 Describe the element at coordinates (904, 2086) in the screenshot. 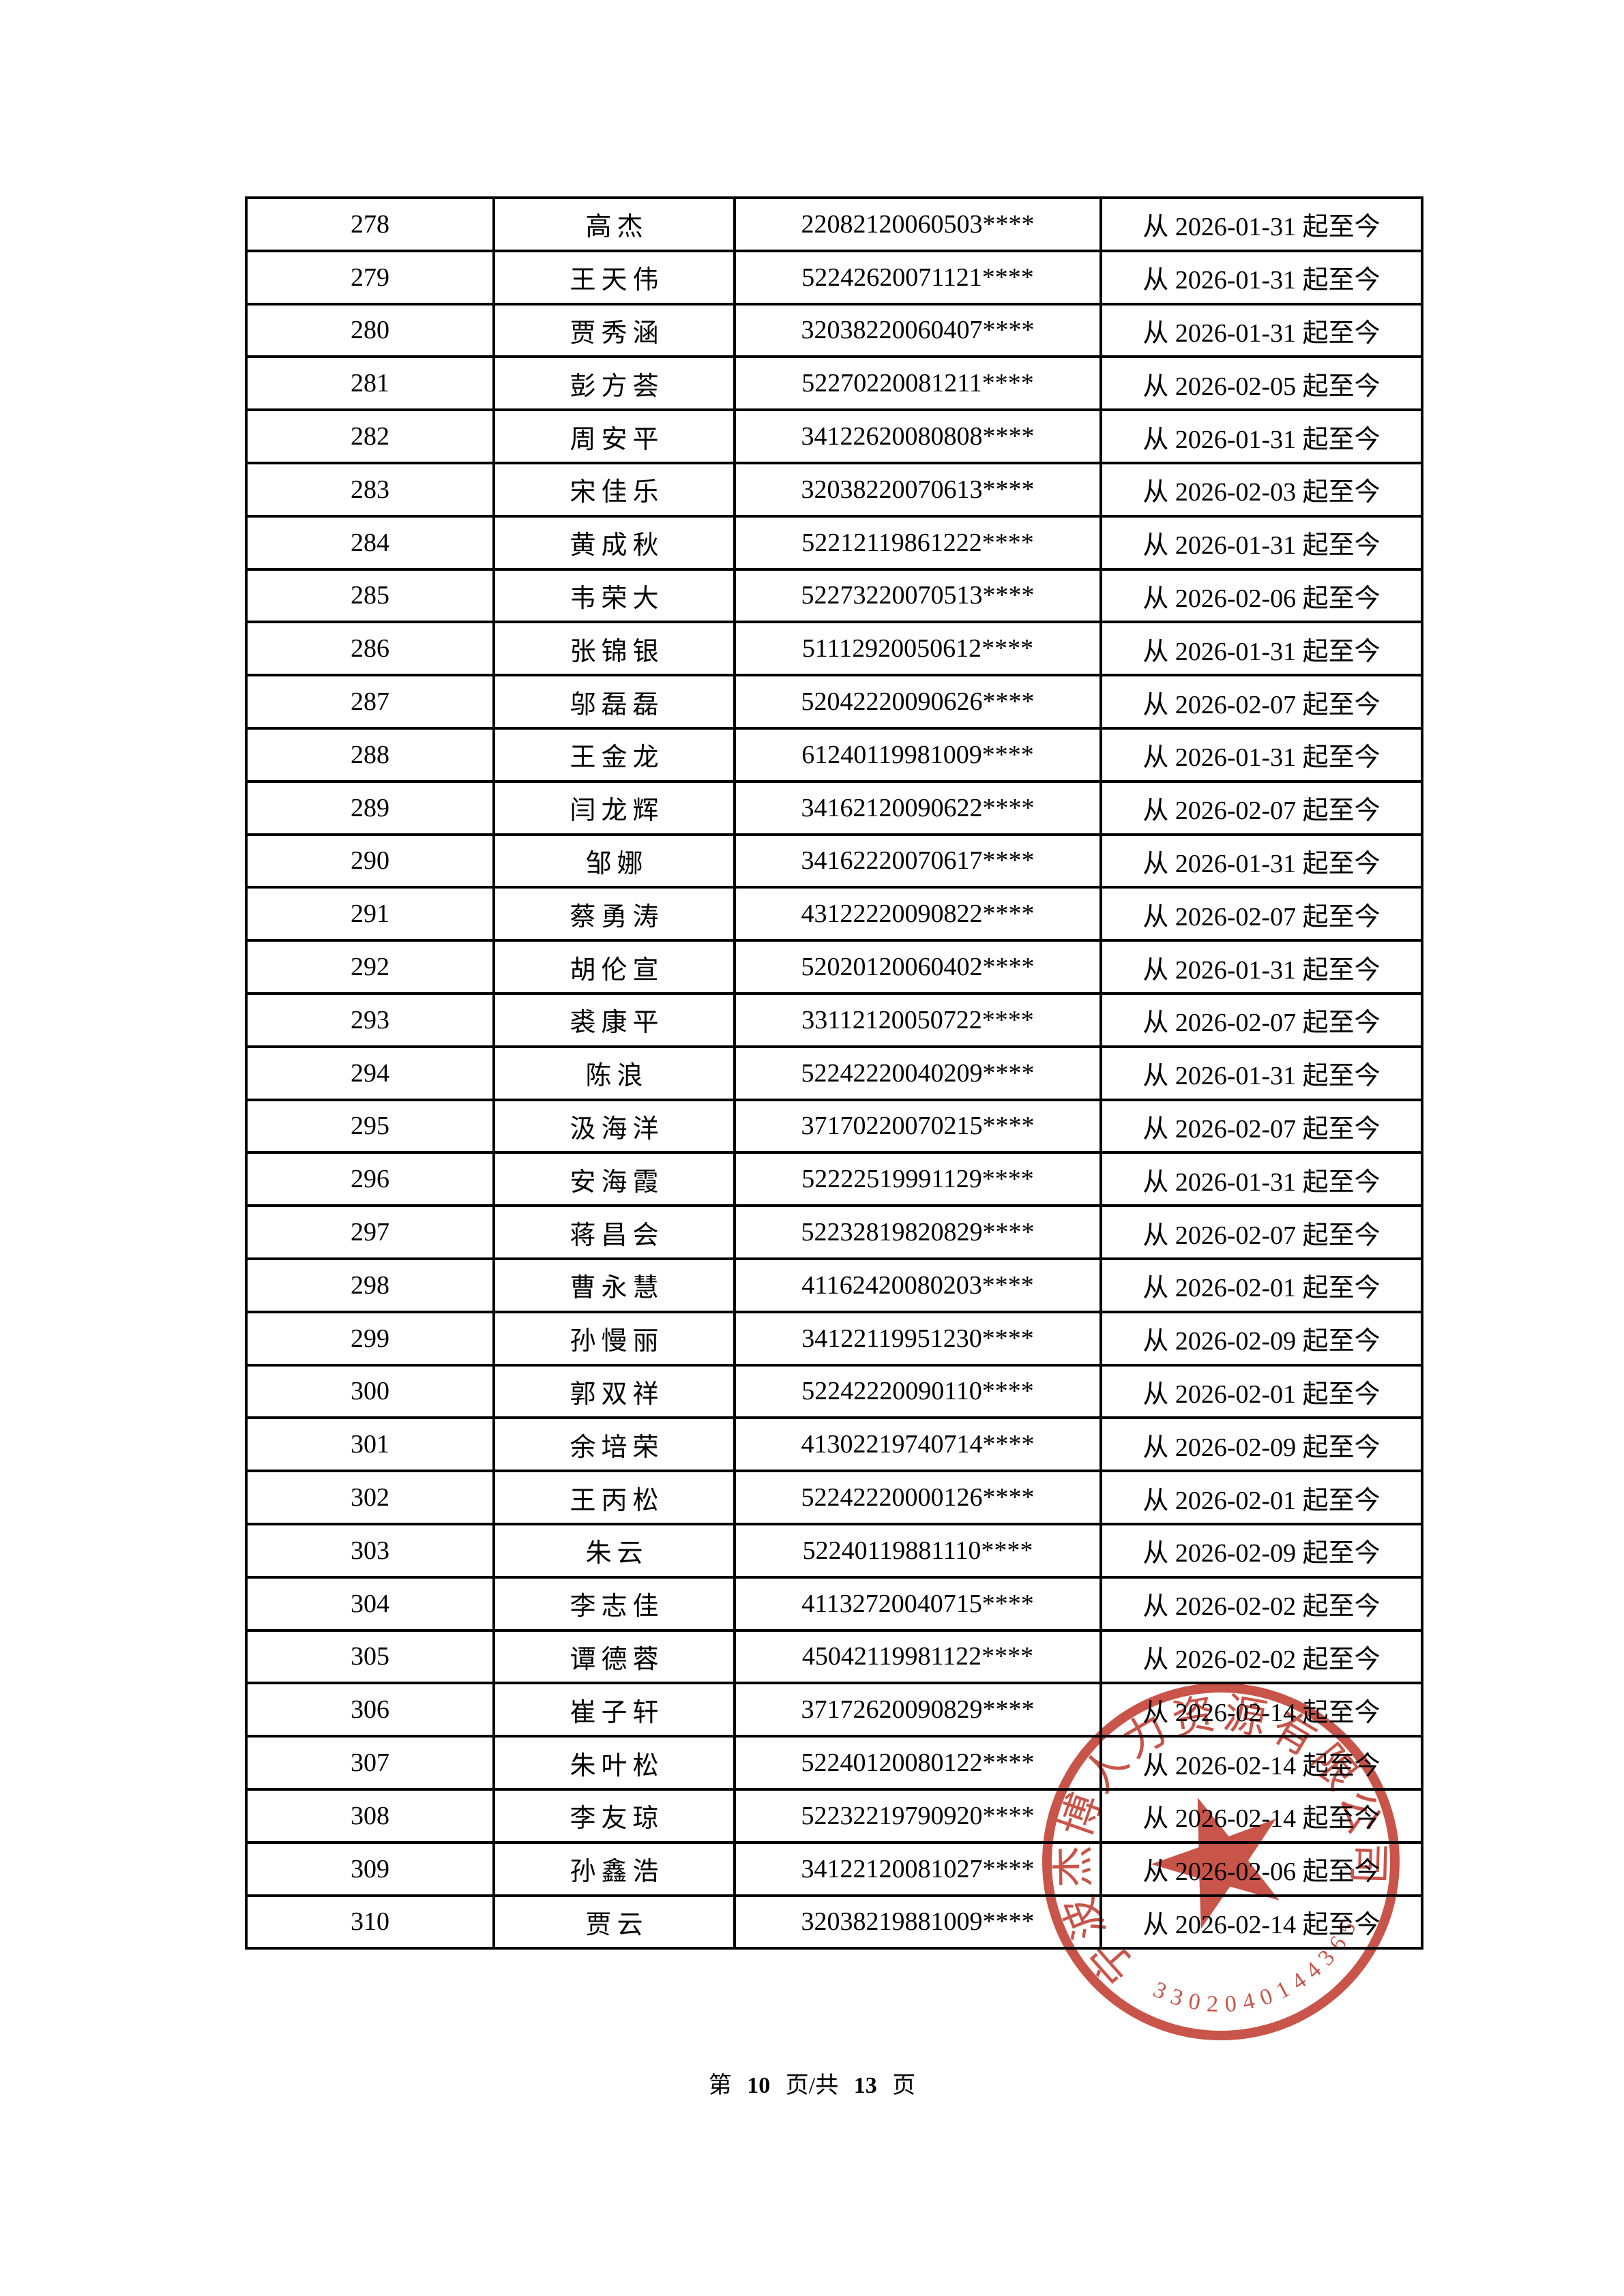

I see `footer-label-end: 页` at that location.